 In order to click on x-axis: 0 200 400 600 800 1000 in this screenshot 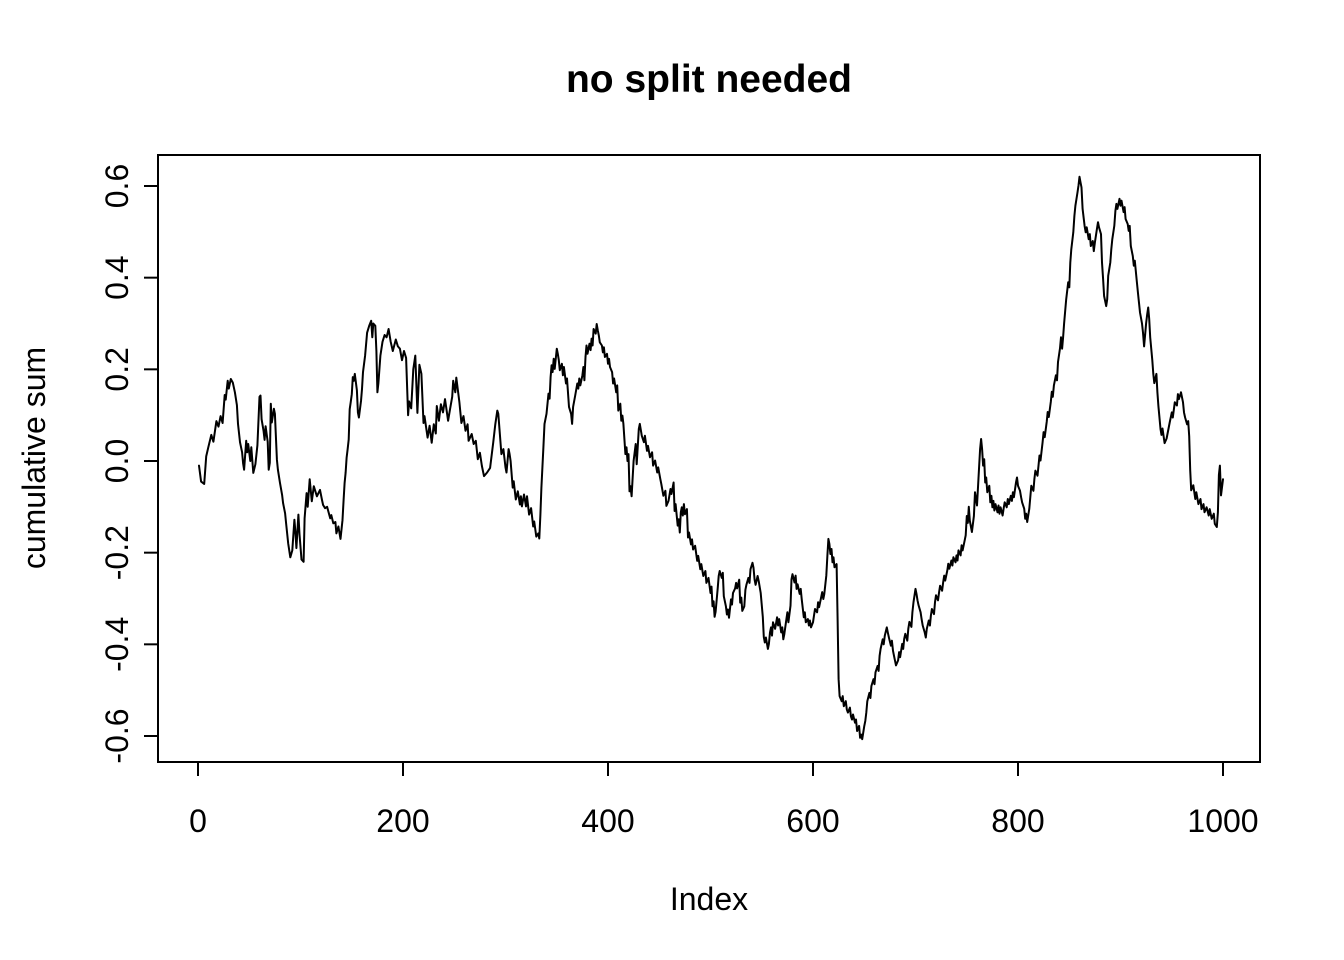, I will do `click(724, 800)`.